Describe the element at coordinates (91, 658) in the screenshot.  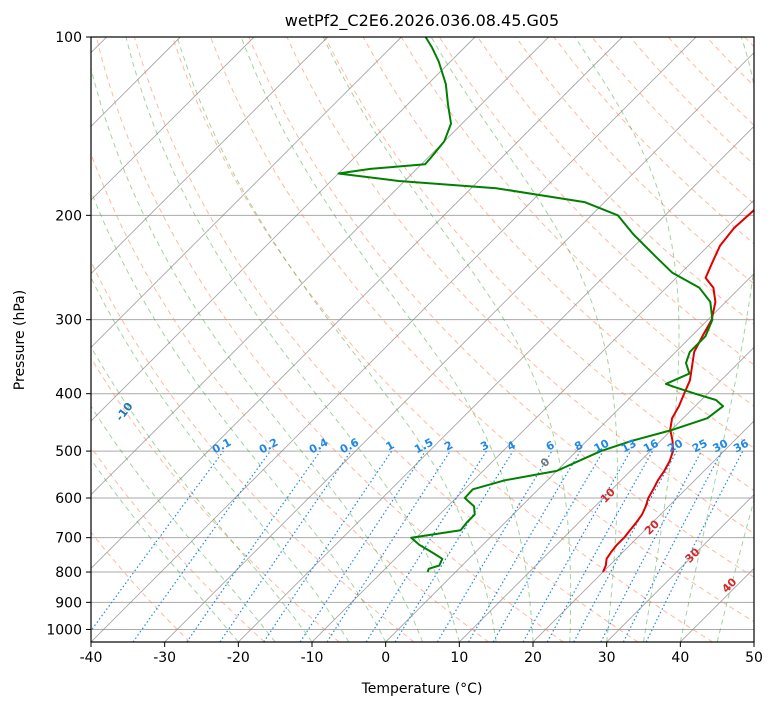
I see `x-tick-label: -40` at that location.